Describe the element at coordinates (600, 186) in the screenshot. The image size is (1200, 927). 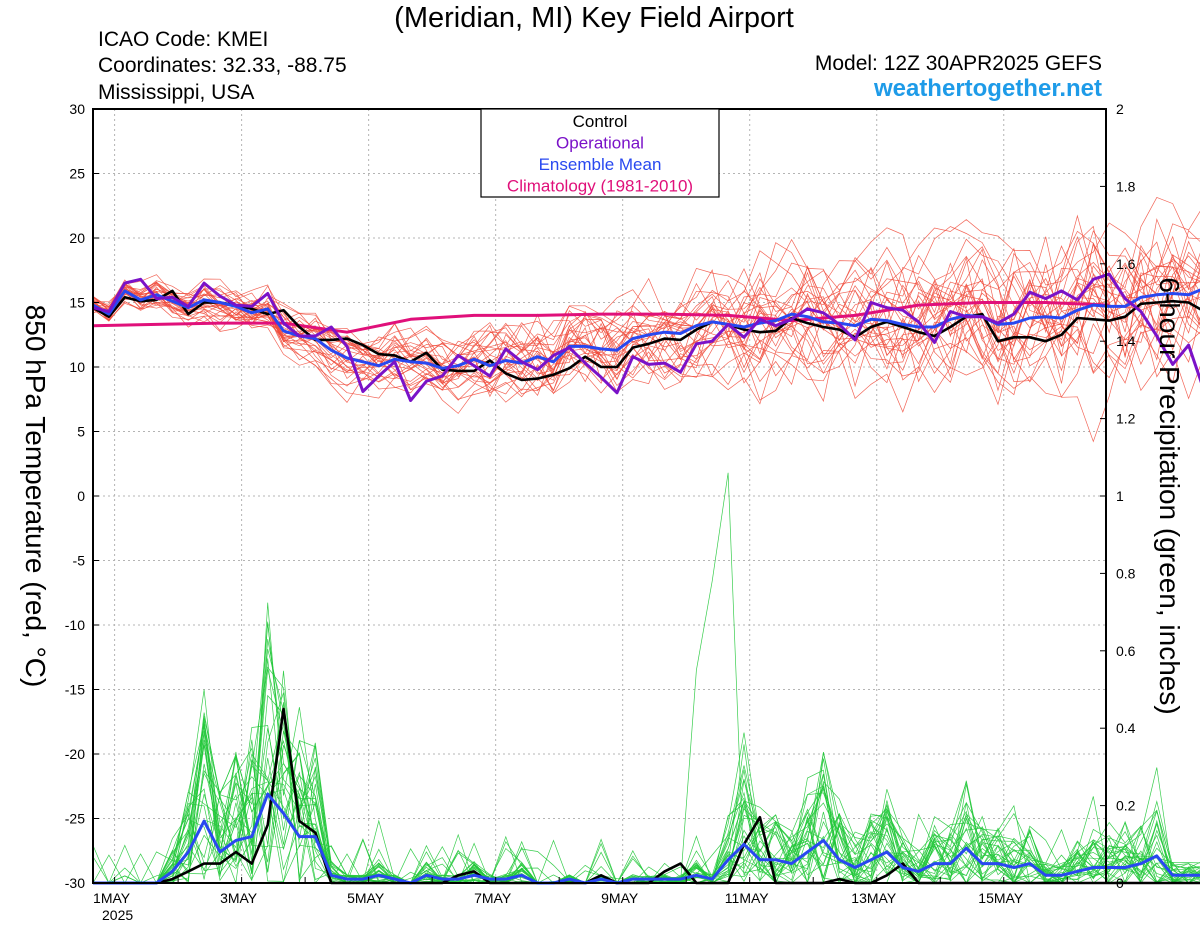
I see `legend-entry: Climatology (1981-2010)` at that location.